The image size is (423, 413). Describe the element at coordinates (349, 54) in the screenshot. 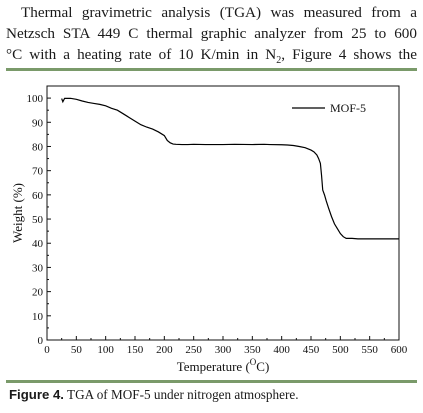

I see `paragraph-line-3-end: , Figure 4 shows the` at that location.